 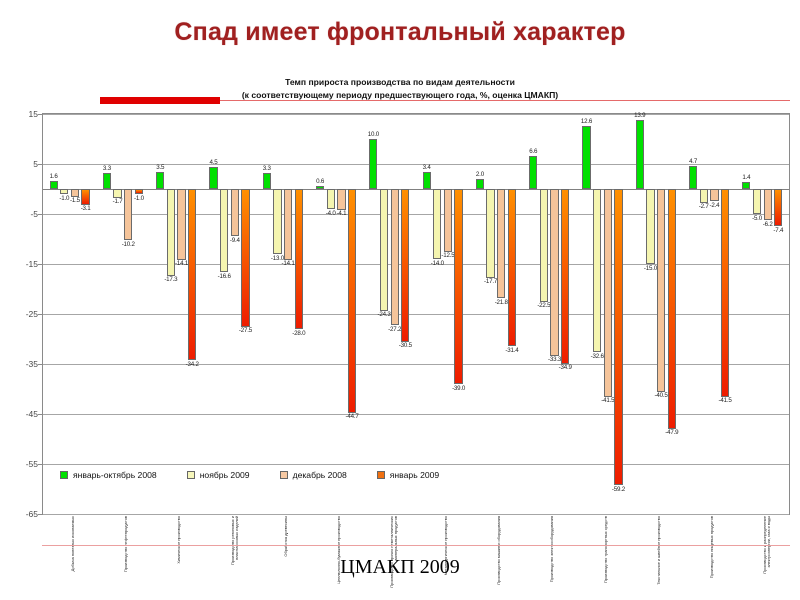 What do you see at coordinates (33, 114) in the screenshot?
I see `y-axis-tick-label: 15` at bounding box center [33, 114].